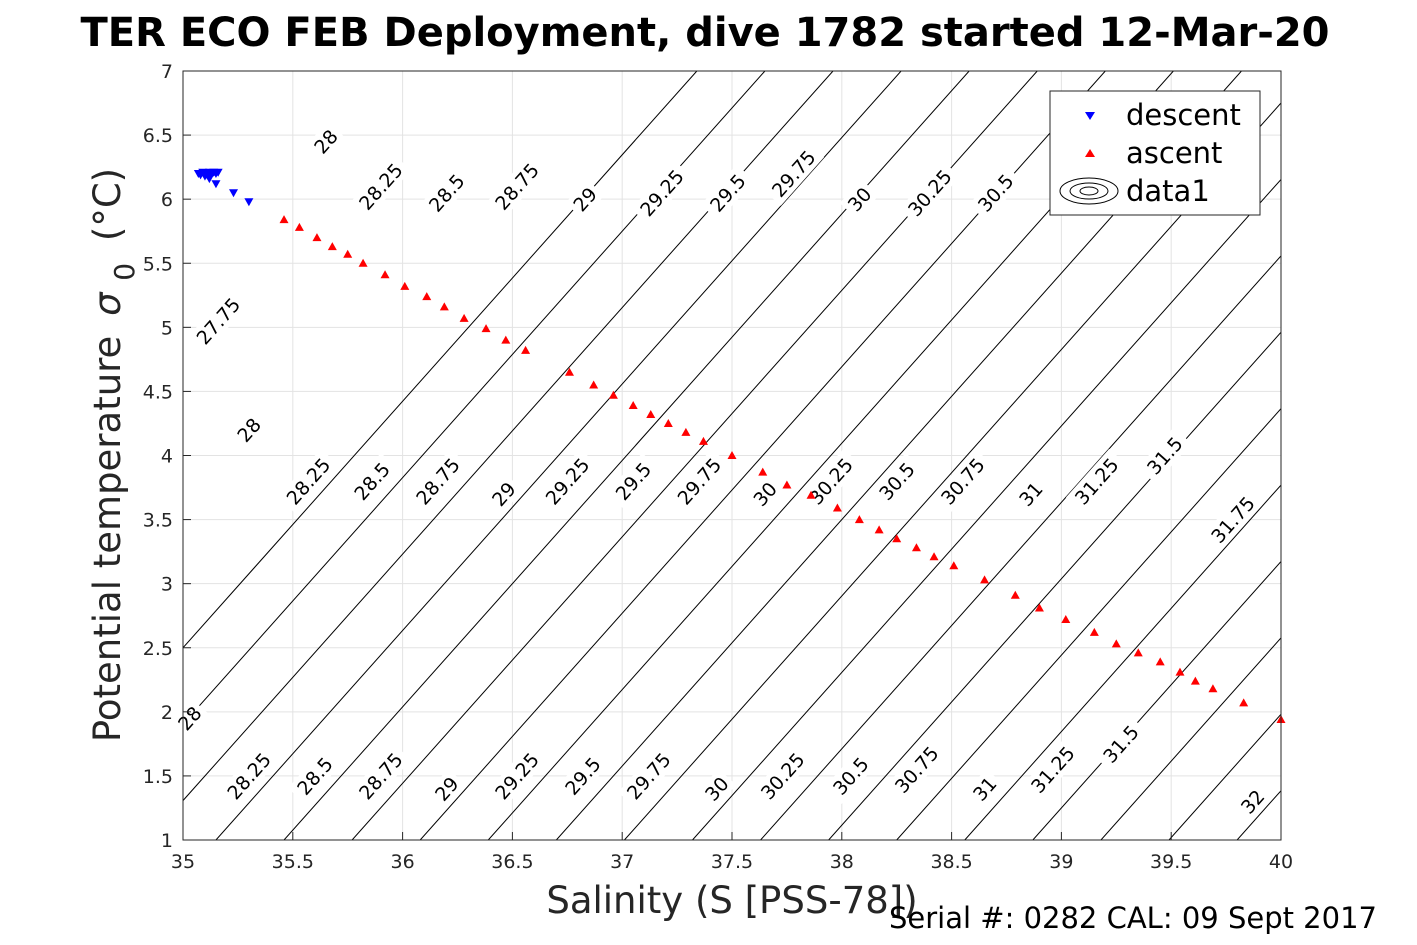 This screenshot has height=945, width=1417. I want to click on x-tick-label: 36.5, so click(512, 862).